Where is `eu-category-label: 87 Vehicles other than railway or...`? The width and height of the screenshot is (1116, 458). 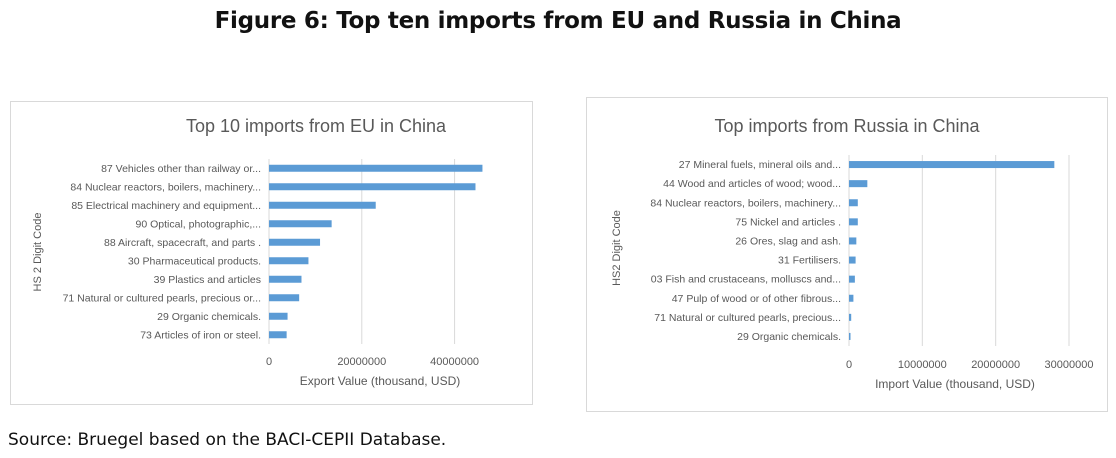 eu-category-label: 87 Vehicles other than railway or... is located at coordinates (181, 169).